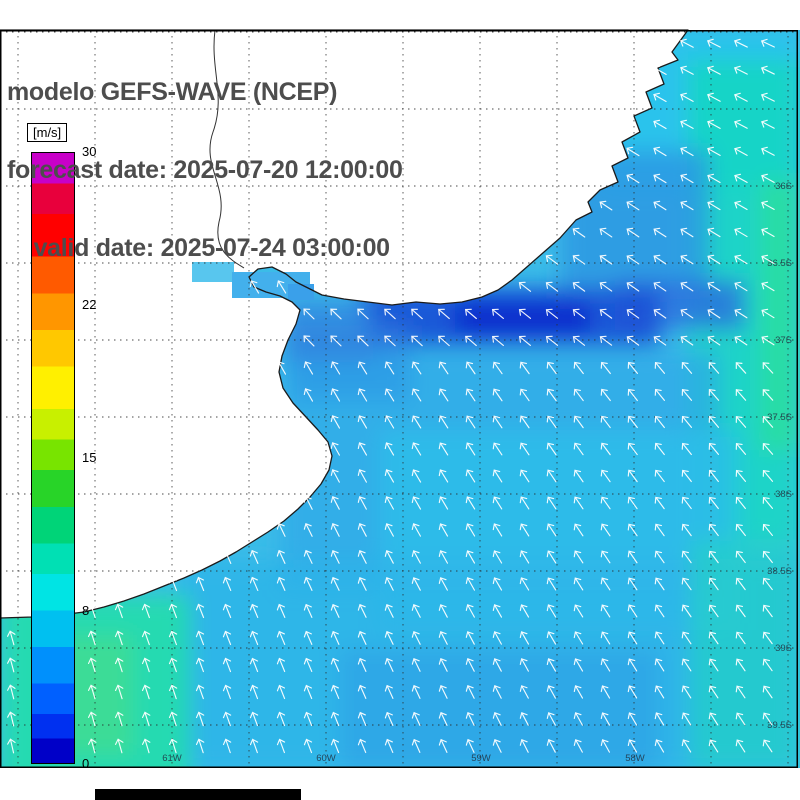 The width and height of the screenshot is (800, 800). What do you see at coordinates (53, 458) in the screenshot?
I see `colorbar` at bounding box center [53, 458].